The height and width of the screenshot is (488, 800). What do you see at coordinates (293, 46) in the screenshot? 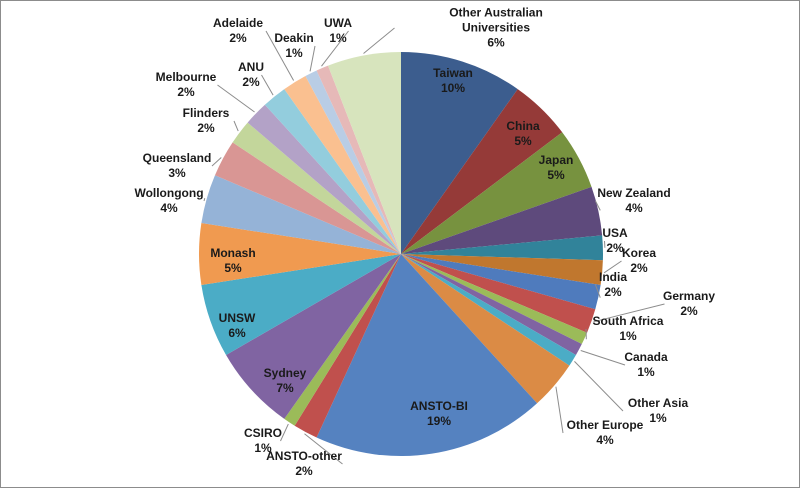
I see `data-label: Deakin 1%` at bounding box center [293, 46].